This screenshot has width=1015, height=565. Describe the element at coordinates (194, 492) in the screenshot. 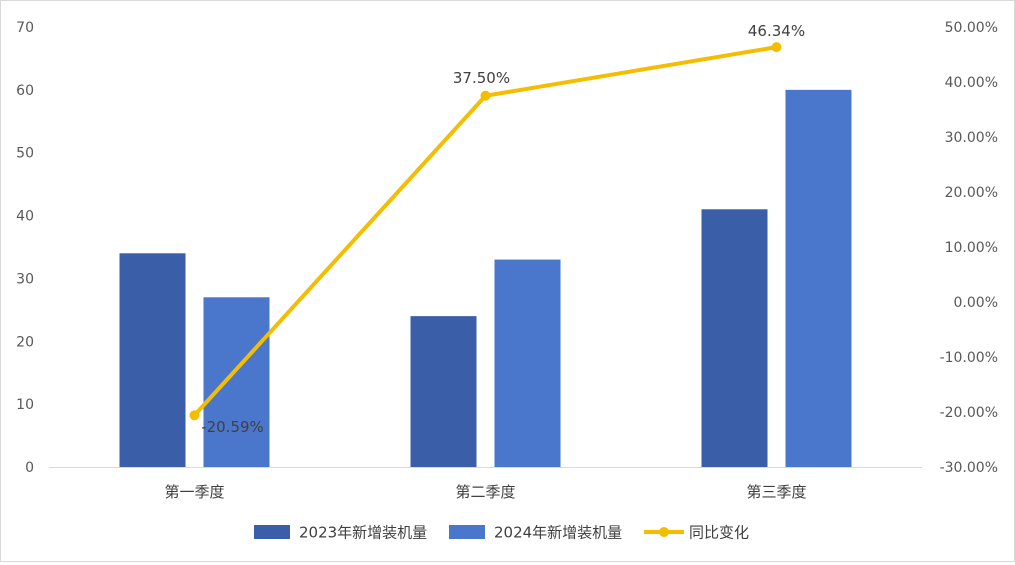

I see `x-category-label: 第一季度` at that location.